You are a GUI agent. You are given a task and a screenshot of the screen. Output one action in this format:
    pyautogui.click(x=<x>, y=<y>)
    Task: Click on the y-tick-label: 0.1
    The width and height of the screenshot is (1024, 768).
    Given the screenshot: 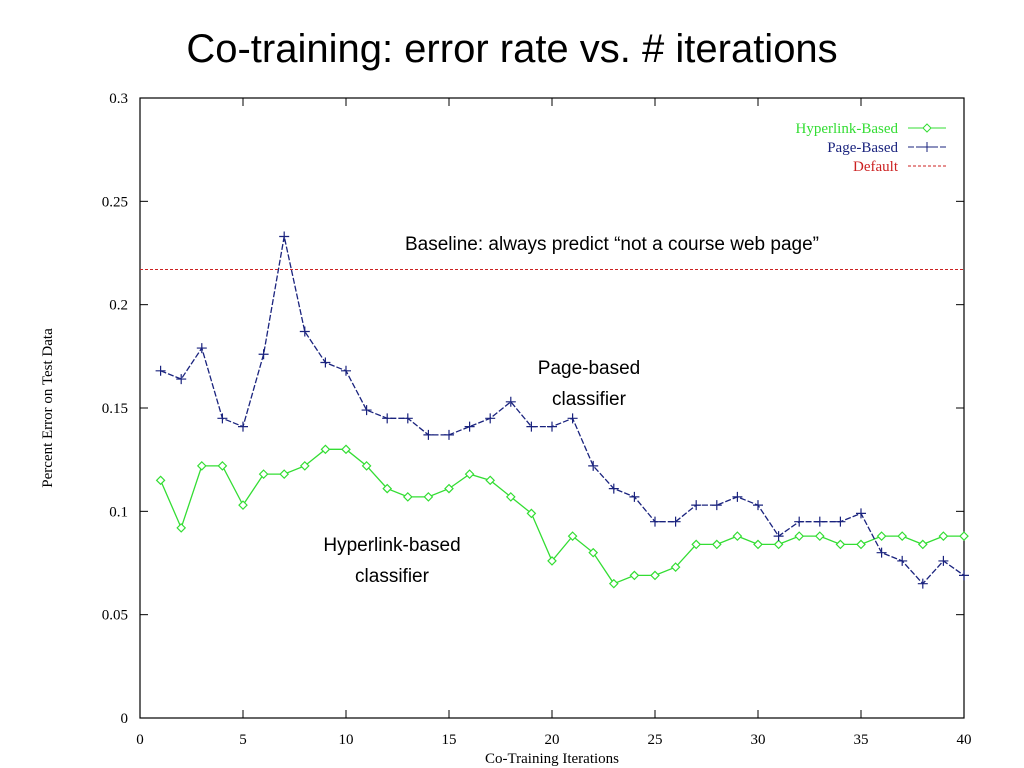 What is the action you would take?
    pyautogui.click(x=118, y=512)
    